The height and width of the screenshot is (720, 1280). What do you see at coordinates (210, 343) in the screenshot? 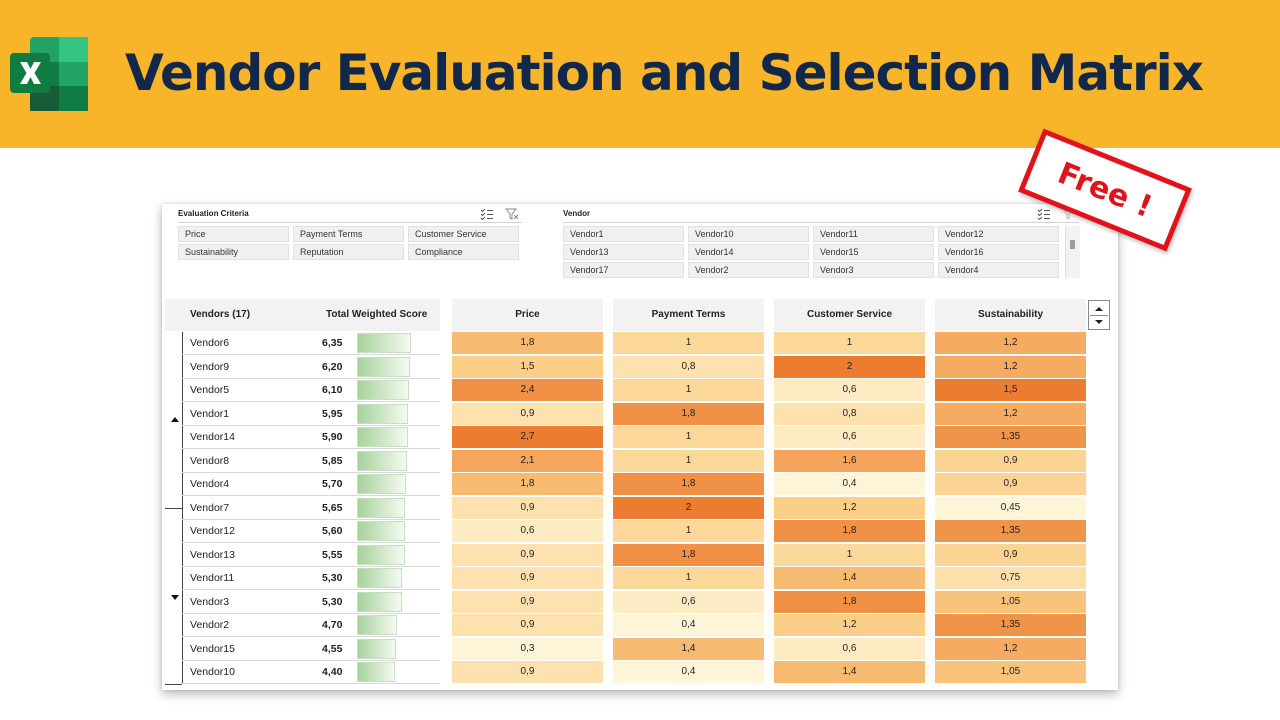
I see `vendor-name: Vendor6` at bounding box center [210, 343].